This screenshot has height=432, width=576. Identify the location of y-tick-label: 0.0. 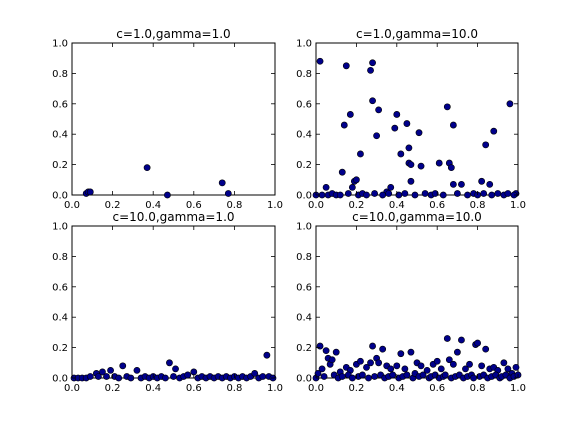
(304, 196).